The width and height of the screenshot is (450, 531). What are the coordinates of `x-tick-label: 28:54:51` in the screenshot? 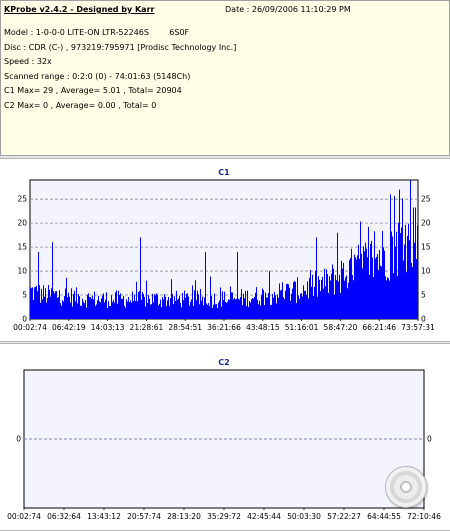 It's located at (185, 327).